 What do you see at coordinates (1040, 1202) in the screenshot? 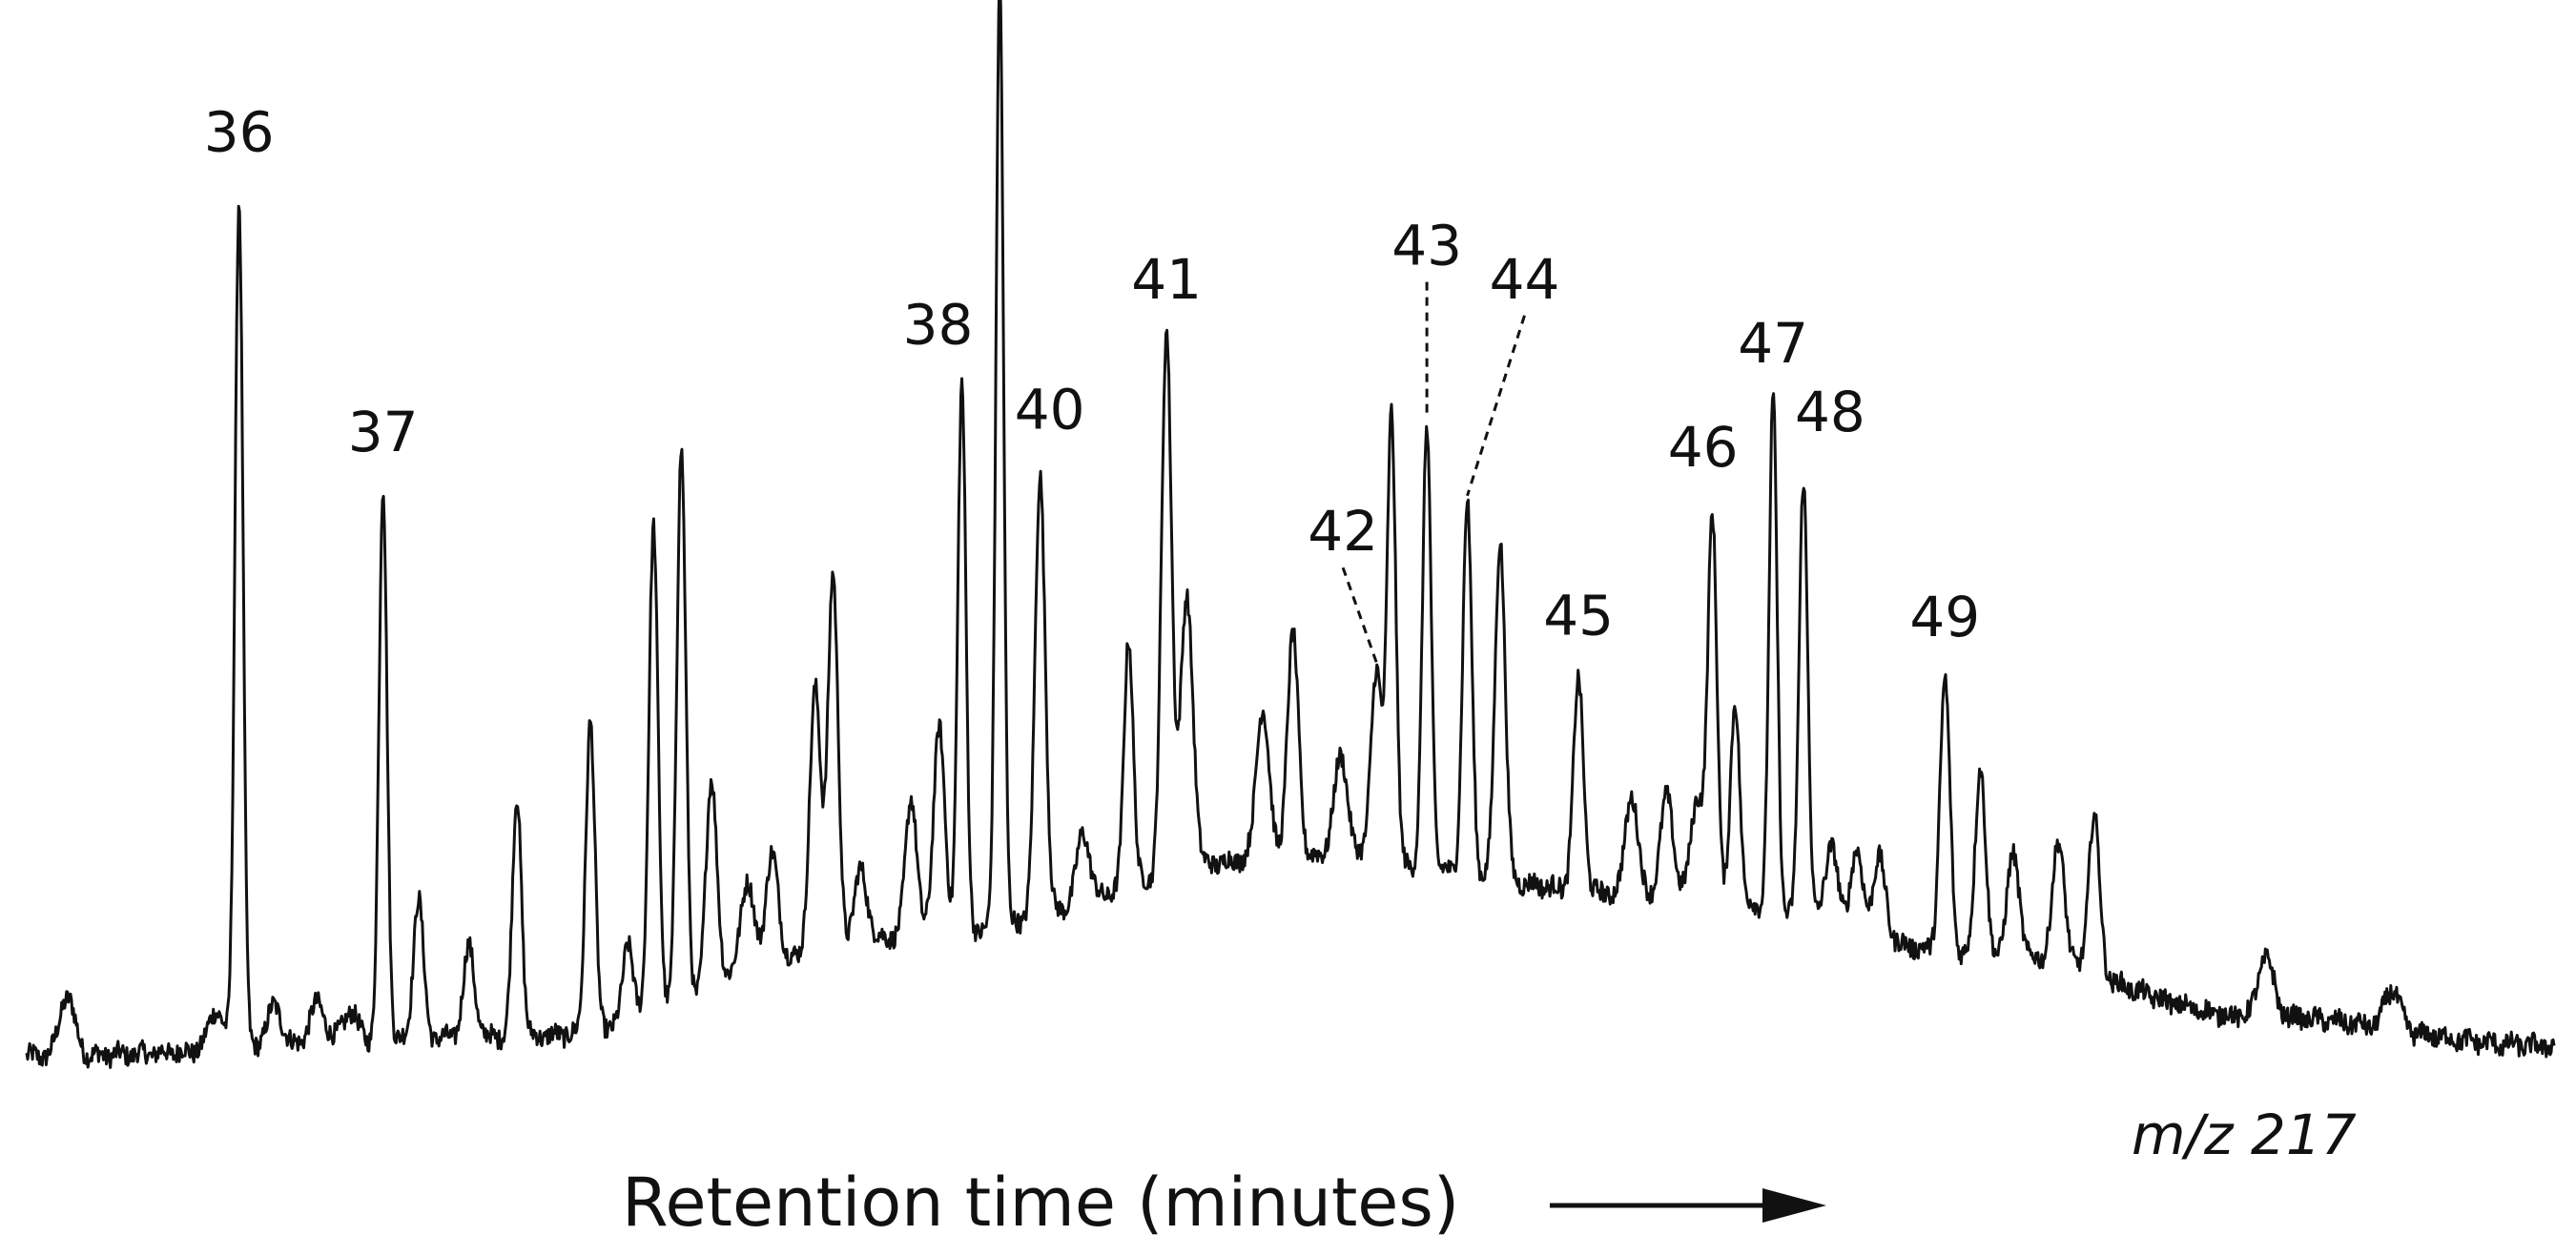
I see `x-axis-label: Retention time (minutes)` at bounding box center [1040, 1202].